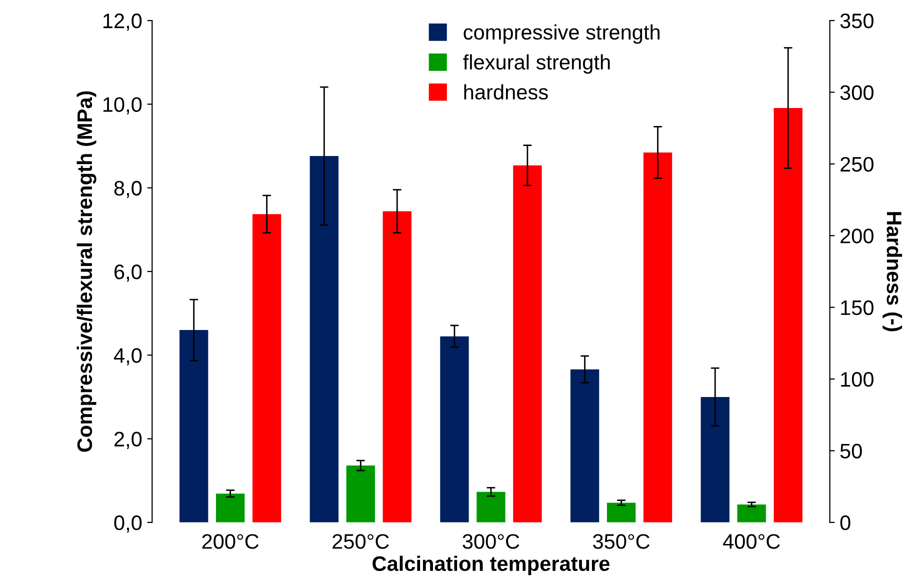 This screenshot has height=587, width=922. What do you see at coordinates (536, 64) in the screenshot?
I see `legend-label: flexural strength` at bounding box center [536, 64].